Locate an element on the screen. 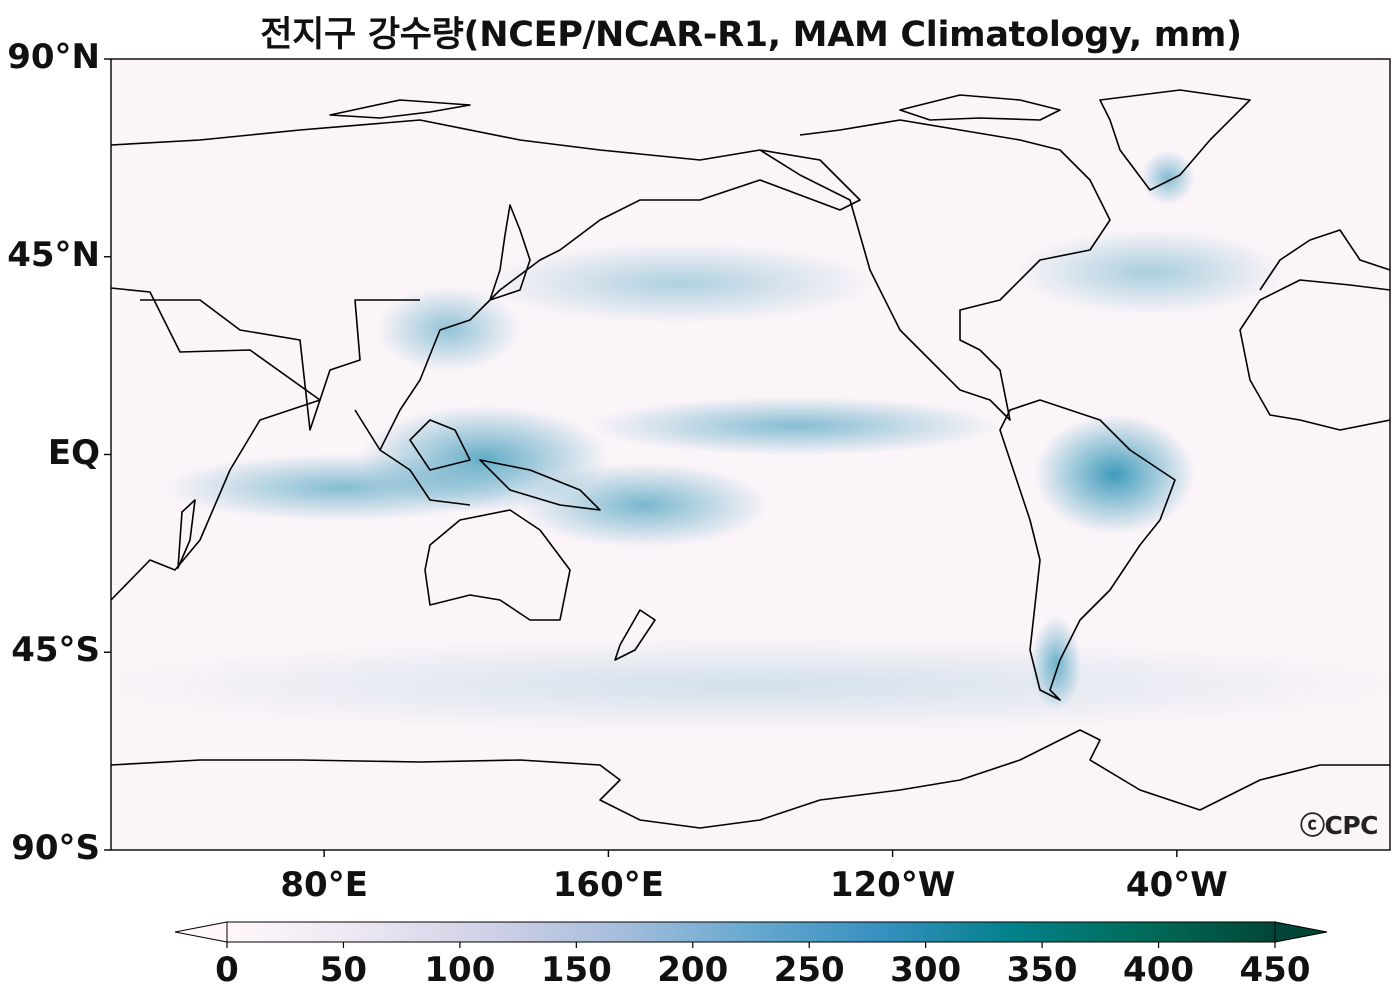  coastline-japan is located at coordinates (510, 252).